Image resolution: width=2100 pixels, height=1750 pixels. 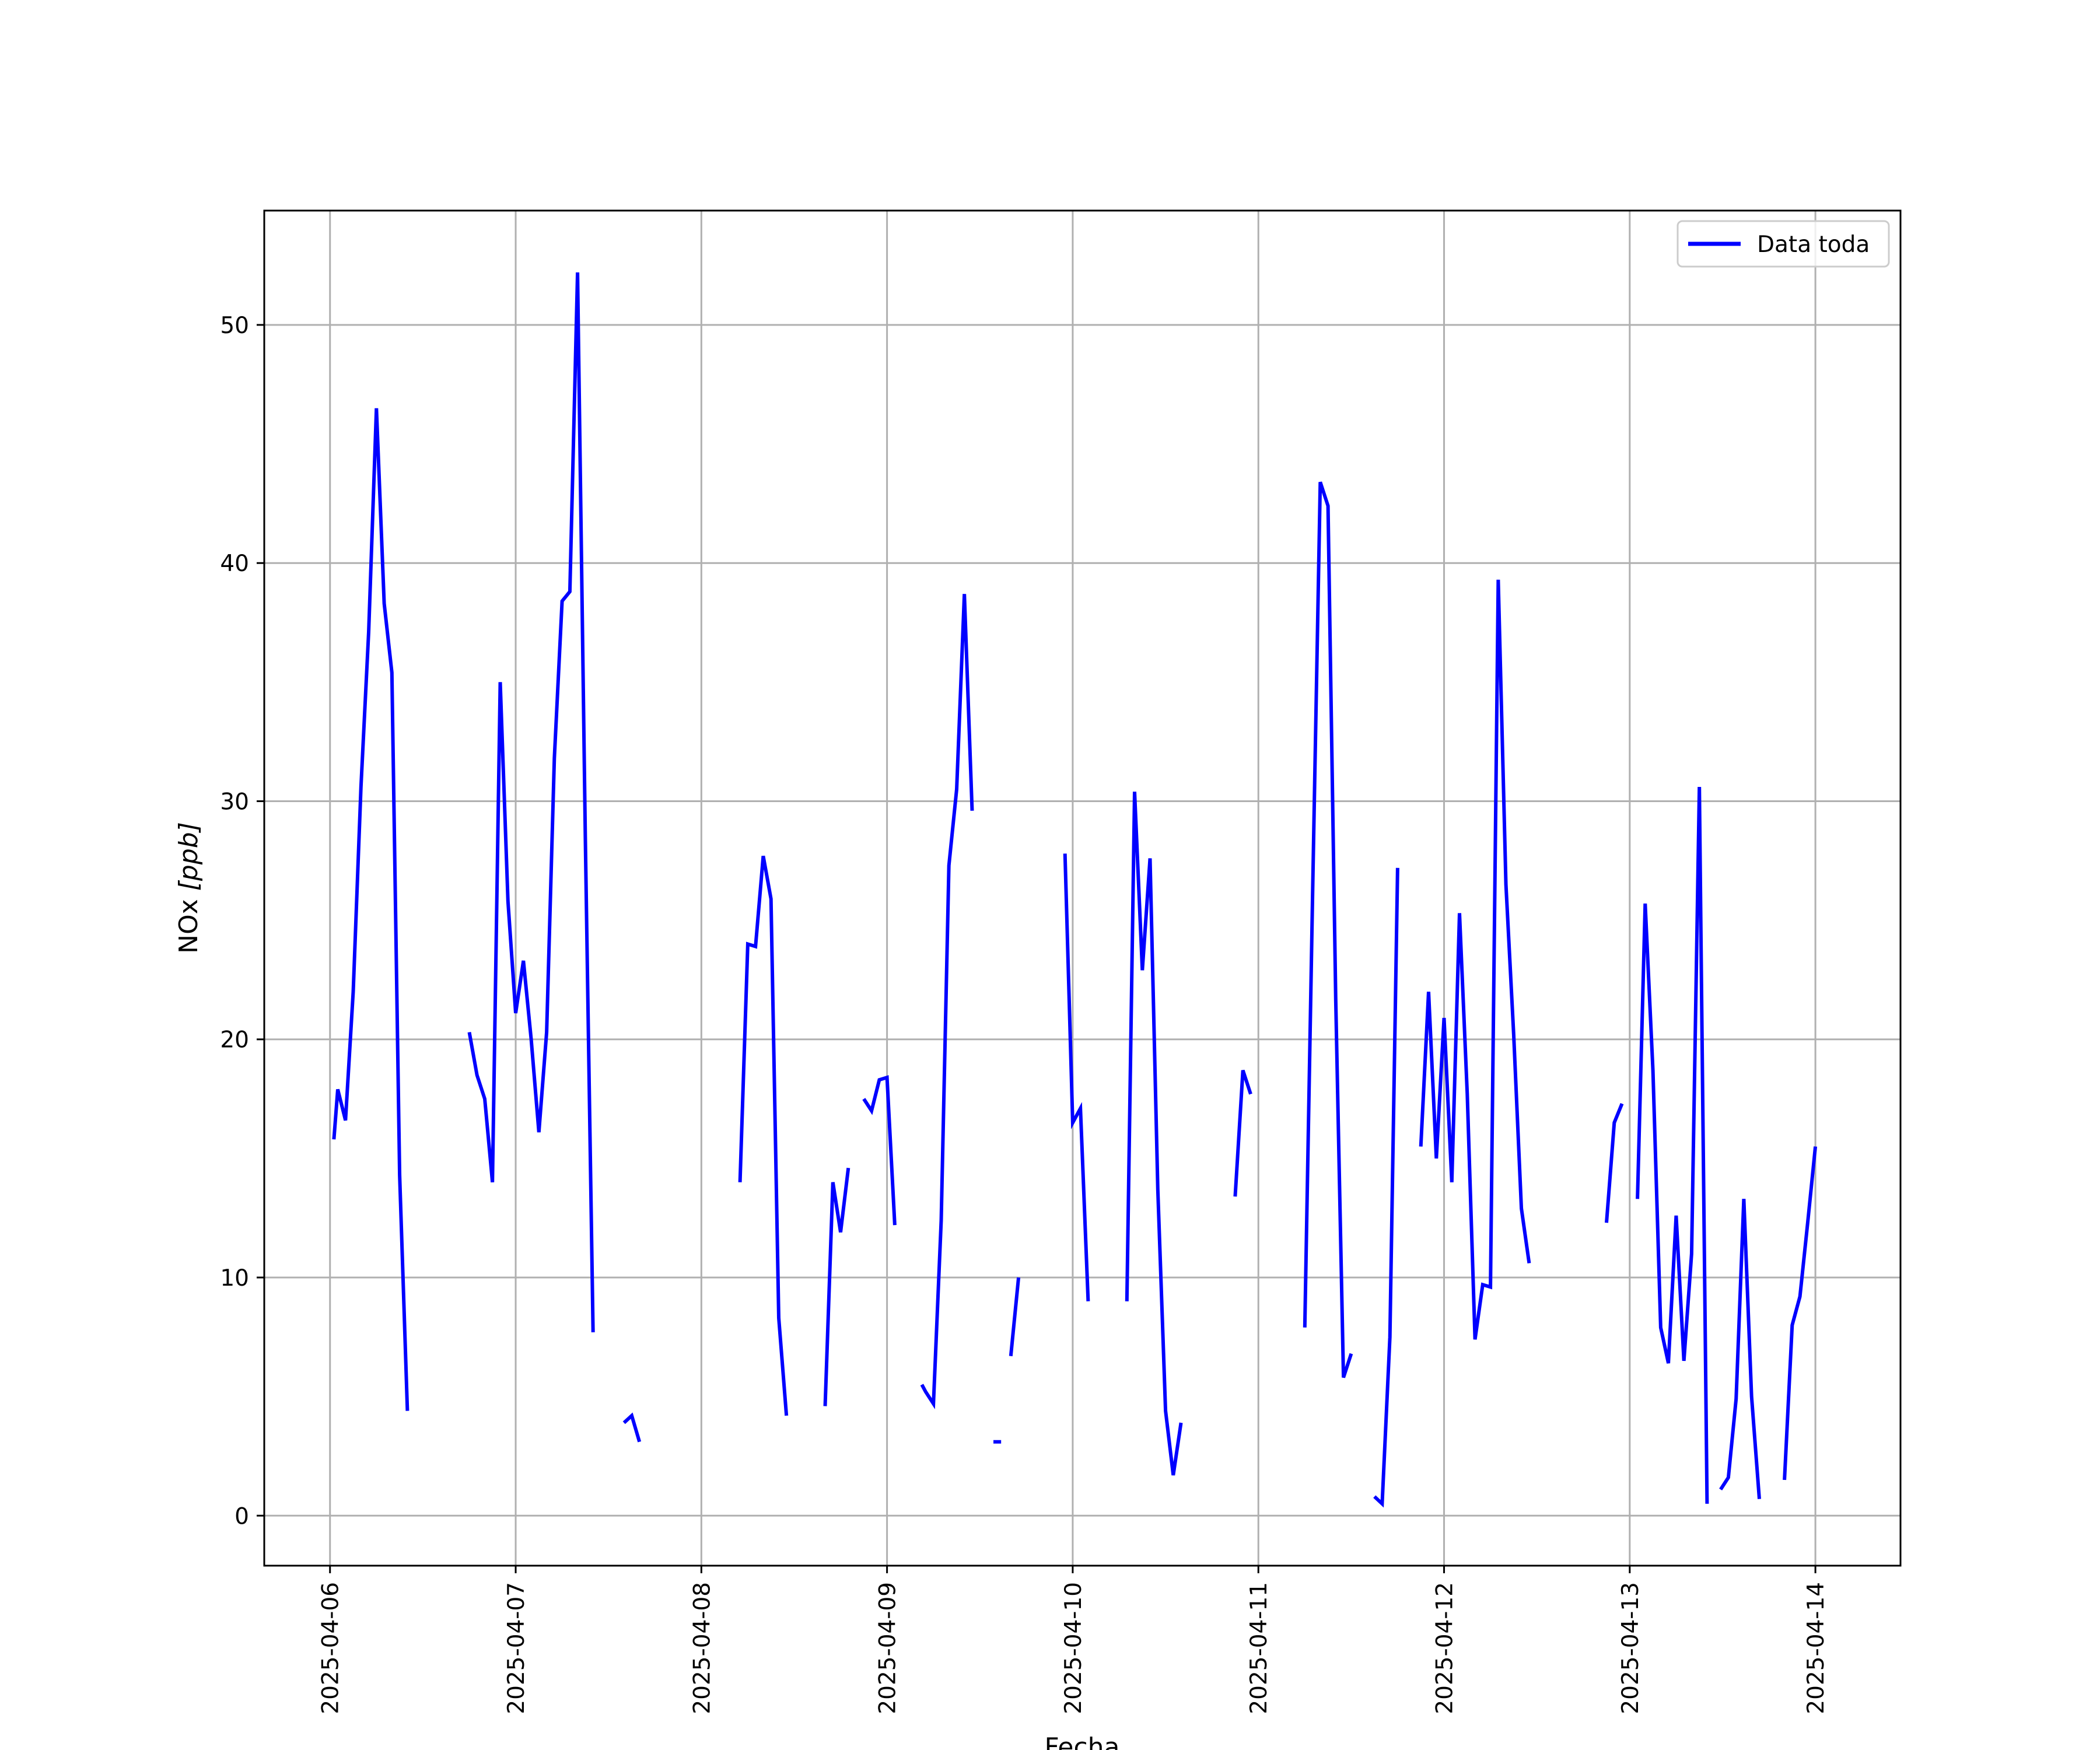 I want to click on x-axis-label: Fecha, so click(x=1081, y=1741).